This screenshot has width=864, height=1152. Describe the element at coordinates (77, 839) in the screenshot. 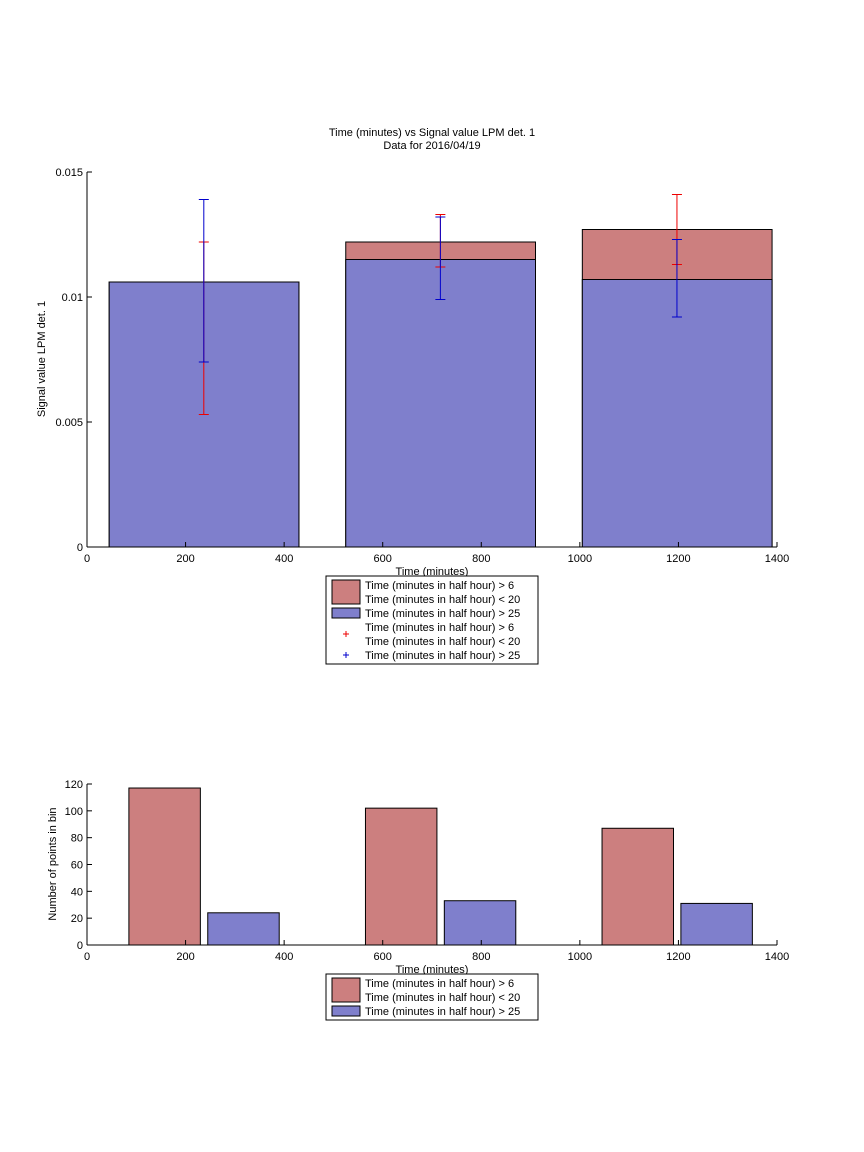

I see `y-tick-label: 80` at that location.